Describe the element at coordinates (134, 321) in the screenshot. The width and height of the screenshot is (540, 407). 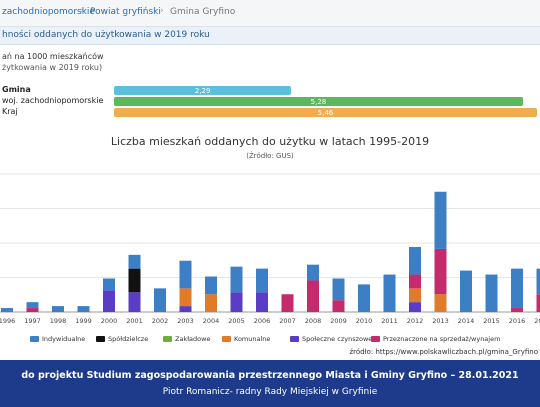
I see `x-tick-label: 2001` at that location.